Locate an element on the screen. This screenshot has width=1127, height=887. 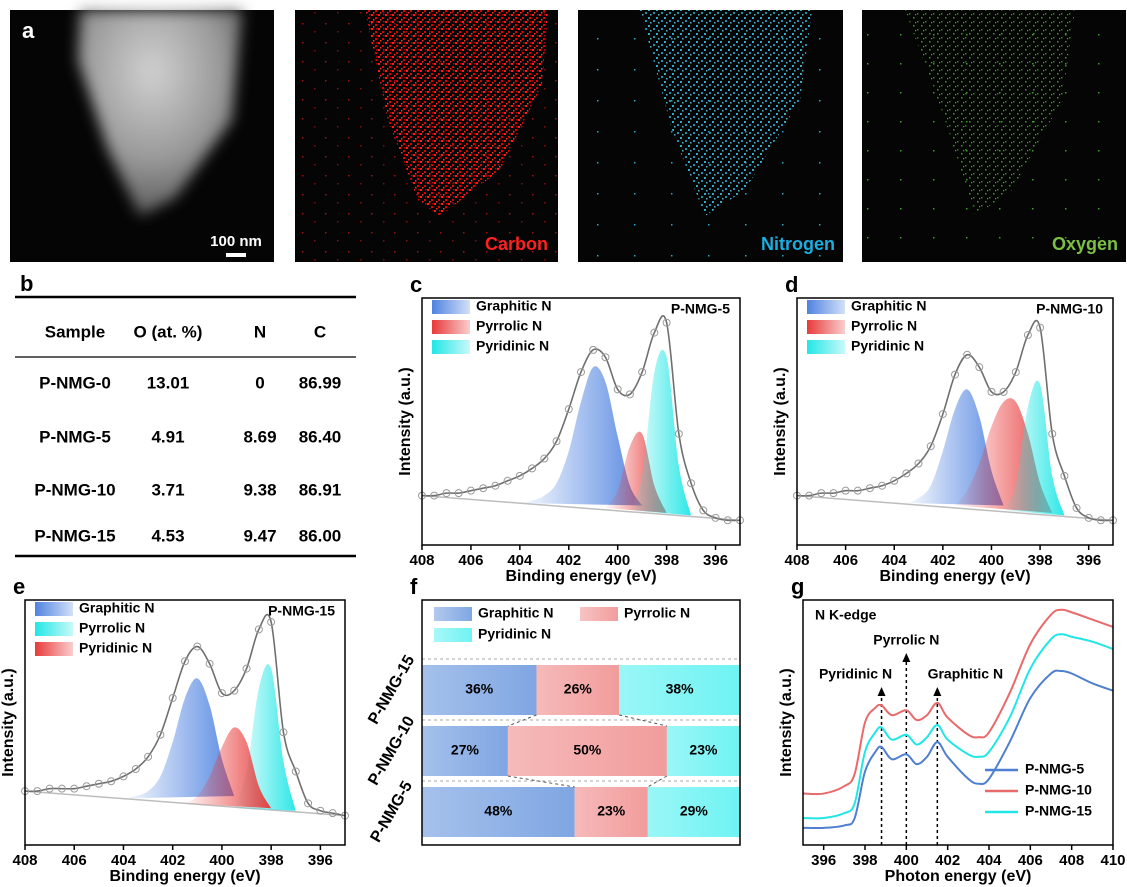
table-header: N is located at coordinates (260, 331).